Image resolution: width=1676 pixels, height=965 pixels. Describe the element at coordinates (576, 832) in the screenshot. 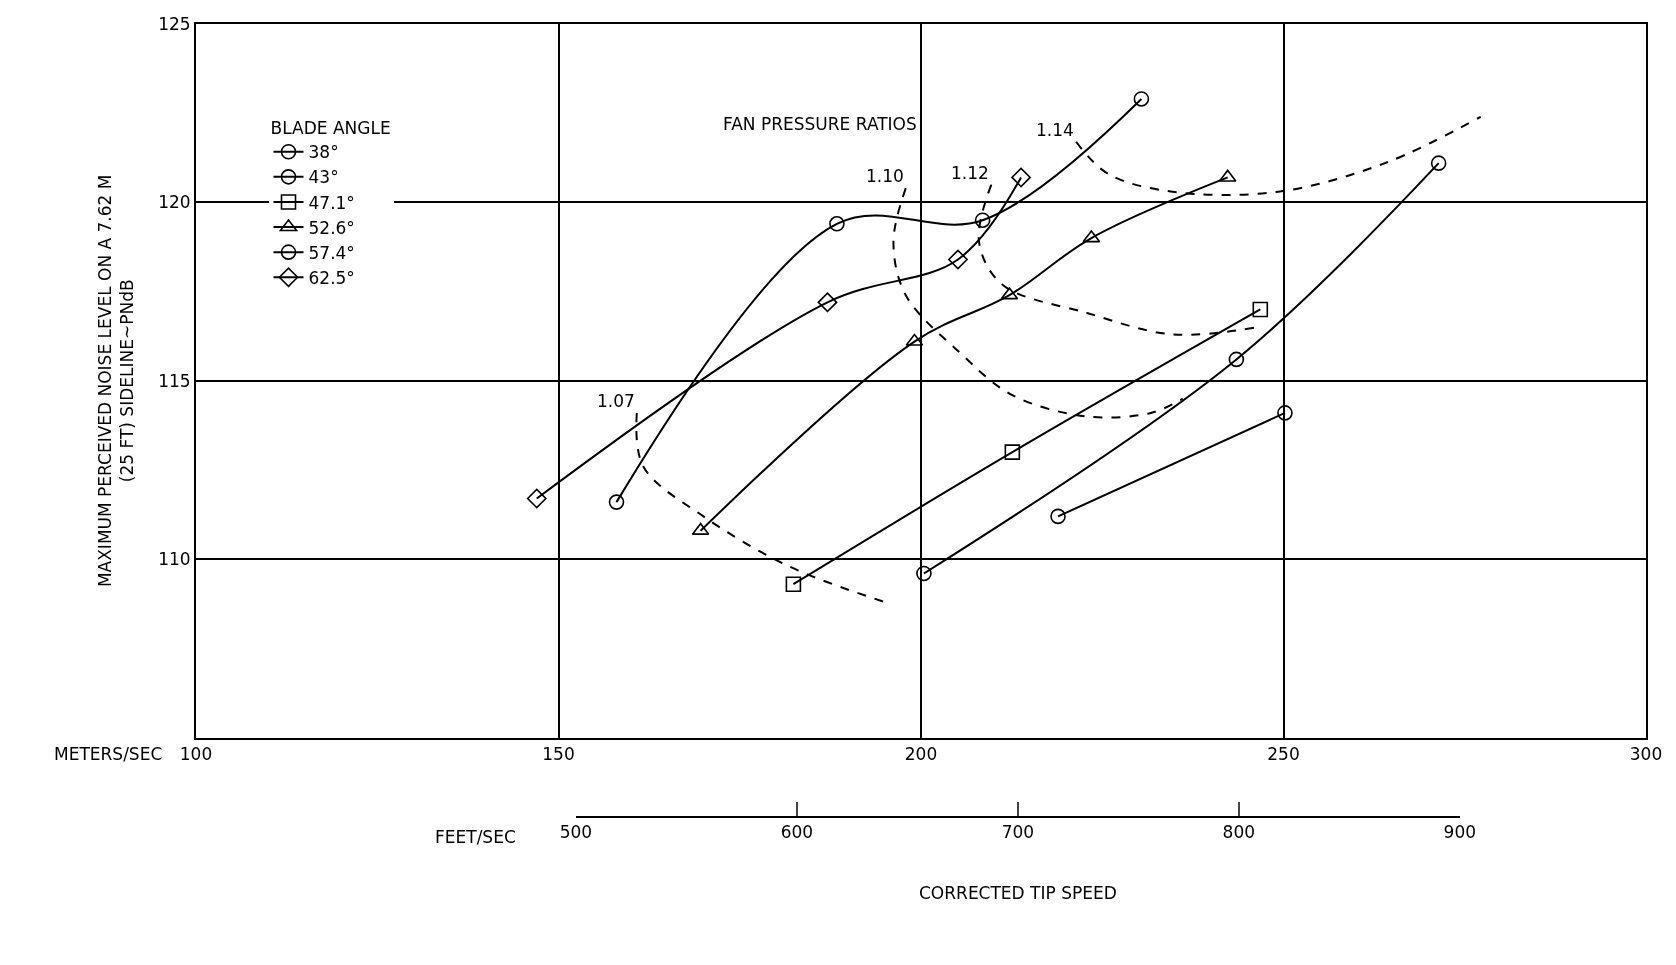

I see `x2-tick-label: 500` at that location.